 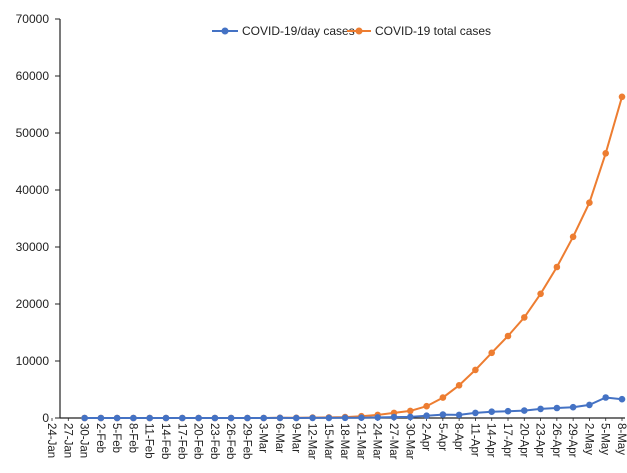 I want to click on x-tick-label: 26-Apr, so click(x=556, y=440).